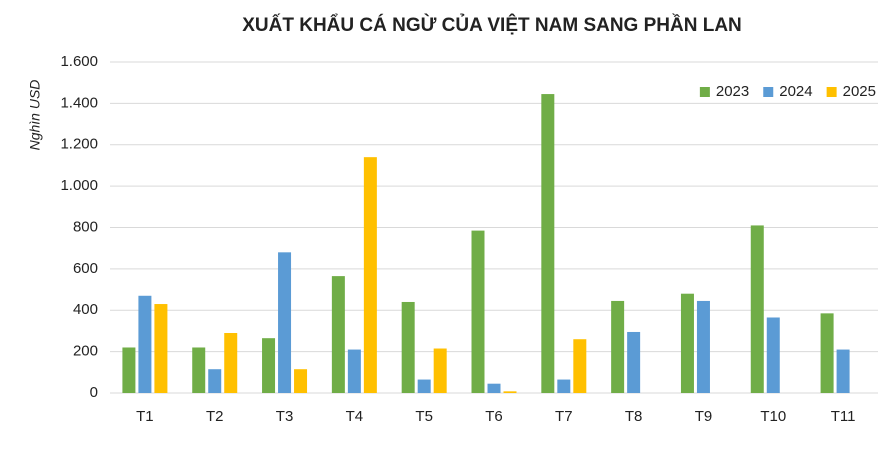  I want to click on y-tick-label: 1.600, so click(79, 61).